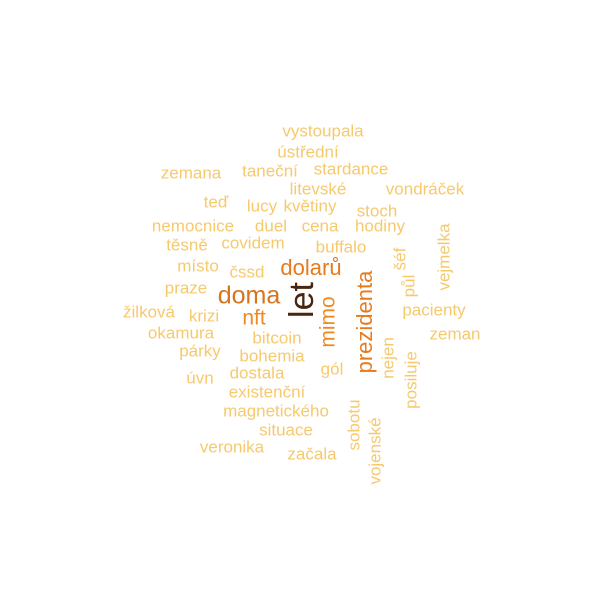  What do you see at coordinates (271, 226) in the screenshot?
I see `word-duel: duel` at bounding box center [271, 226].